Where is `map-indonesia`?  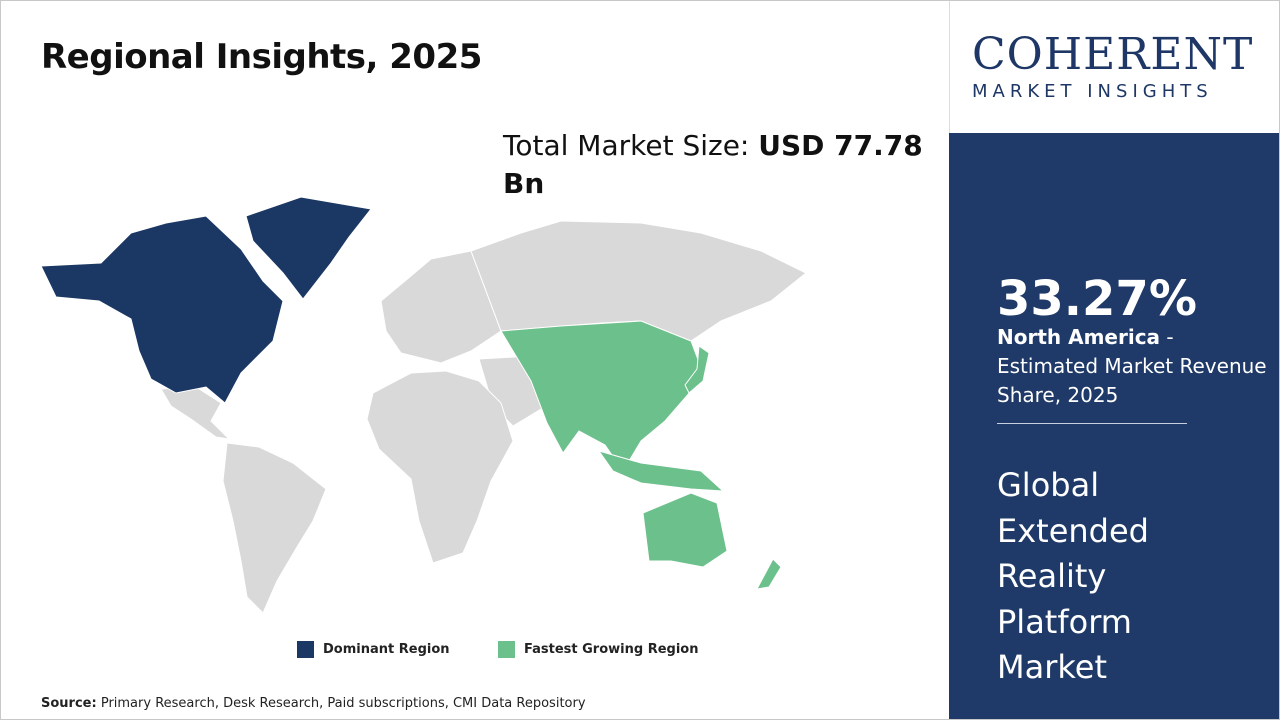 map-indonesia is located at coordinates (661, 471).